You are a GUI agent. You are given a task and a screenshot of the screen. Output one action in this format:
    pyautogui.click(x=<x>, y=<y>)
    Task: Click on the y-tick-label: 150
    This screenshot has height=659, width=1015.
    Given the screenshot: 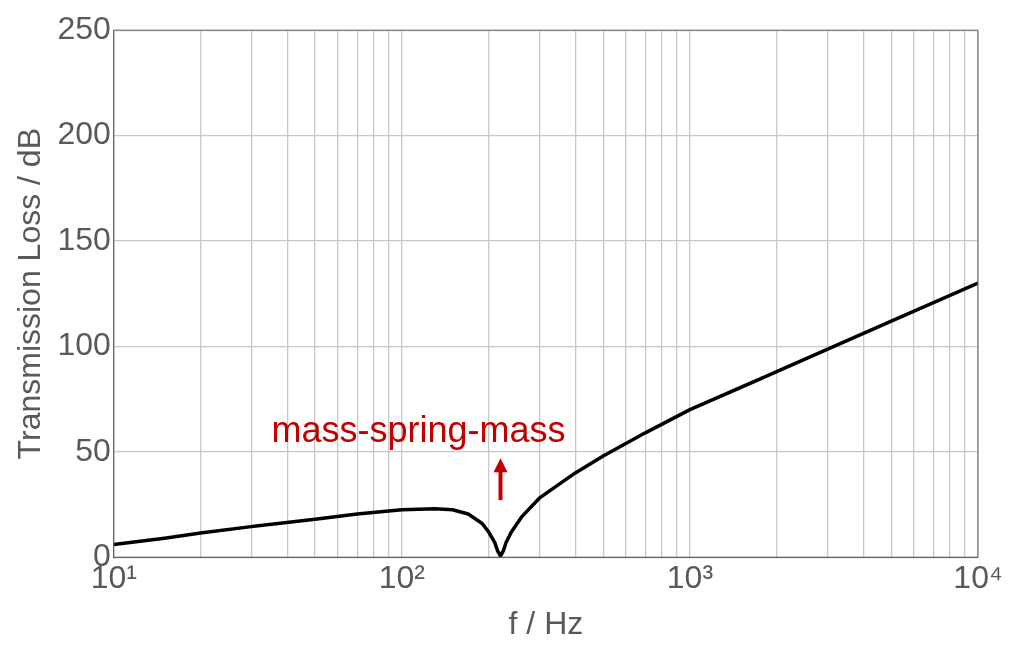 What is the action you would take?
    pyautogui.click(x=84, y=238)
    